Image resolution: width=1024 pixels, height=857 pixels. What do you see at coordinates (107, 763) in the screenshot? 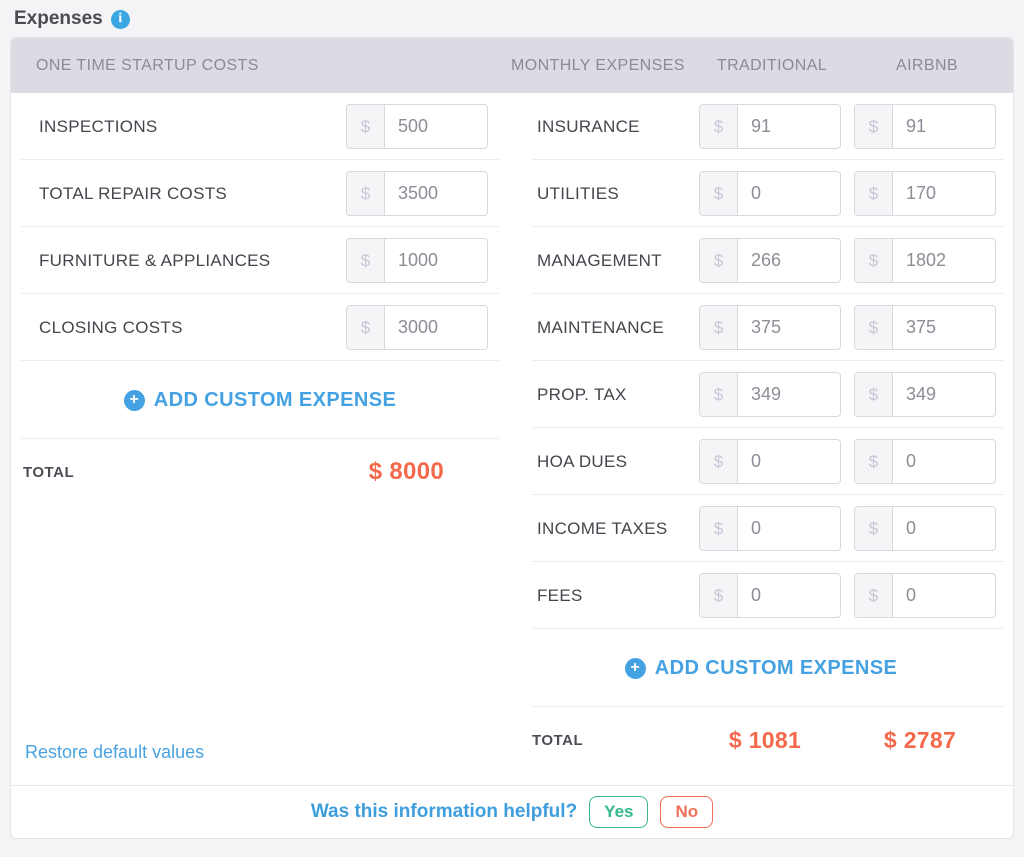
I see `restore-defaults-link: Restore default values` at bounding box center [107, 763].